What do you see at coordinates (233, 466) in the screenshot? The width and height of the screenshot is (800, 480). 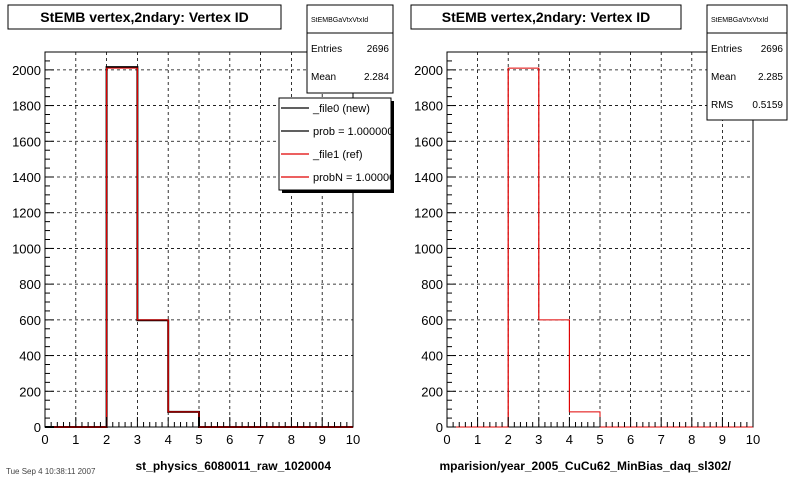 I see `x-axis-label: st_physics_6080011_raw_1020004` at bounding box center [233, 466].